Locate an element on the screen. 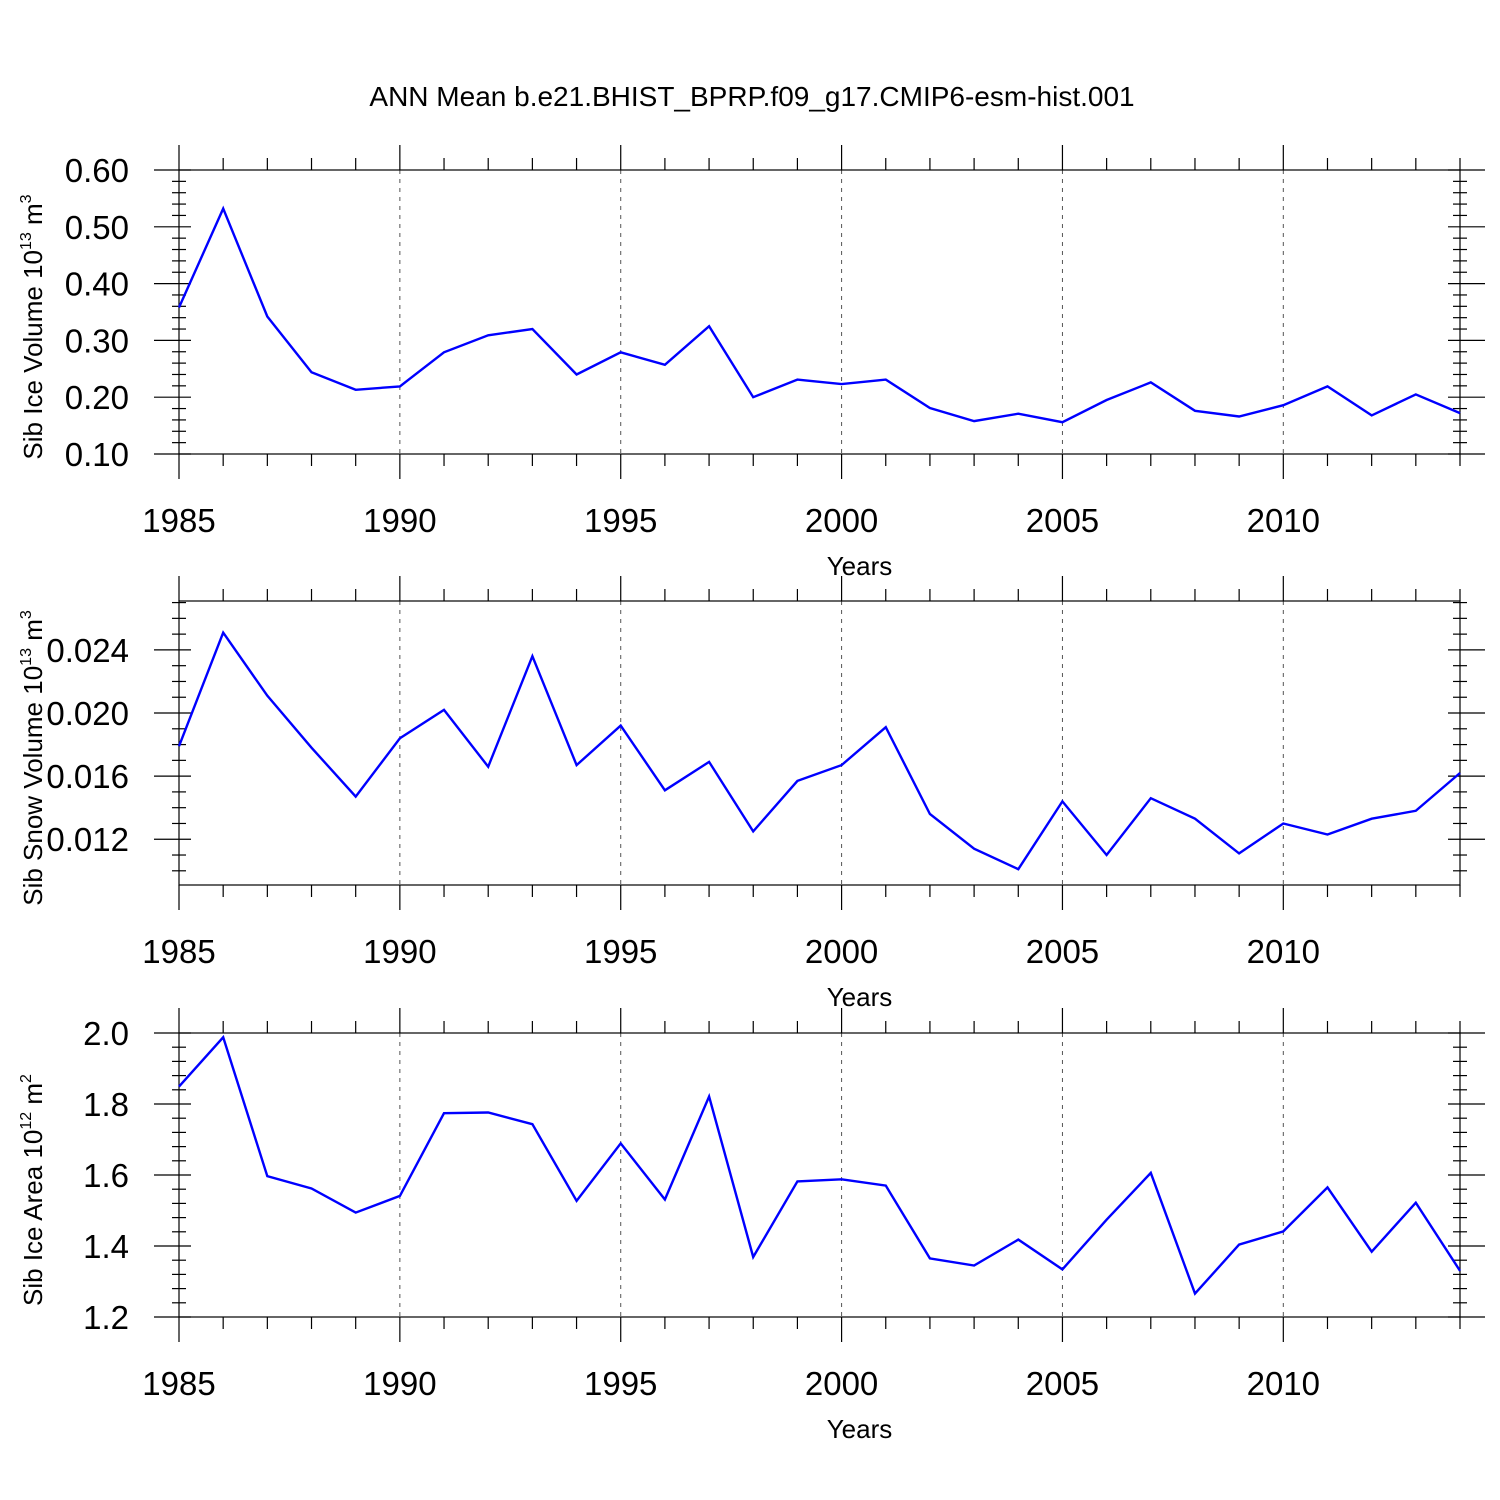 The height and width of the screenshot is (1500, 1500). y-tick-label: 0.50 is located at coordinates (97, 227).